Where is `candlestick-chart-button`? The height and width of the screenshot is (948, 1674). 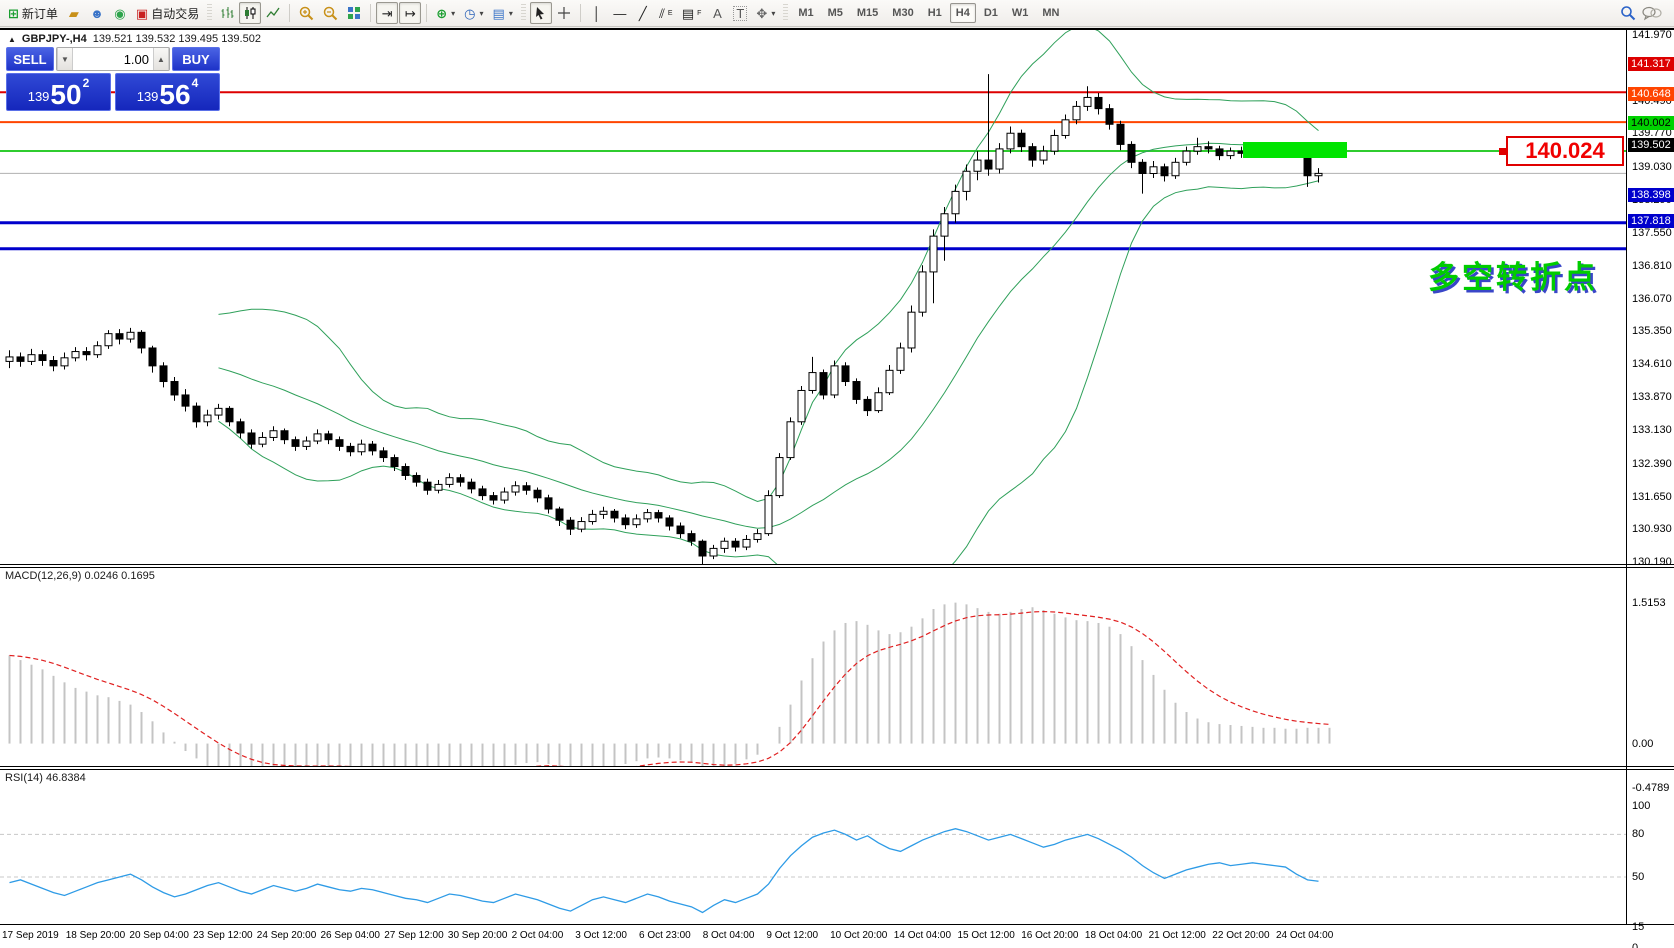 candlestick-chart-button is located at coordinates (250, 13).